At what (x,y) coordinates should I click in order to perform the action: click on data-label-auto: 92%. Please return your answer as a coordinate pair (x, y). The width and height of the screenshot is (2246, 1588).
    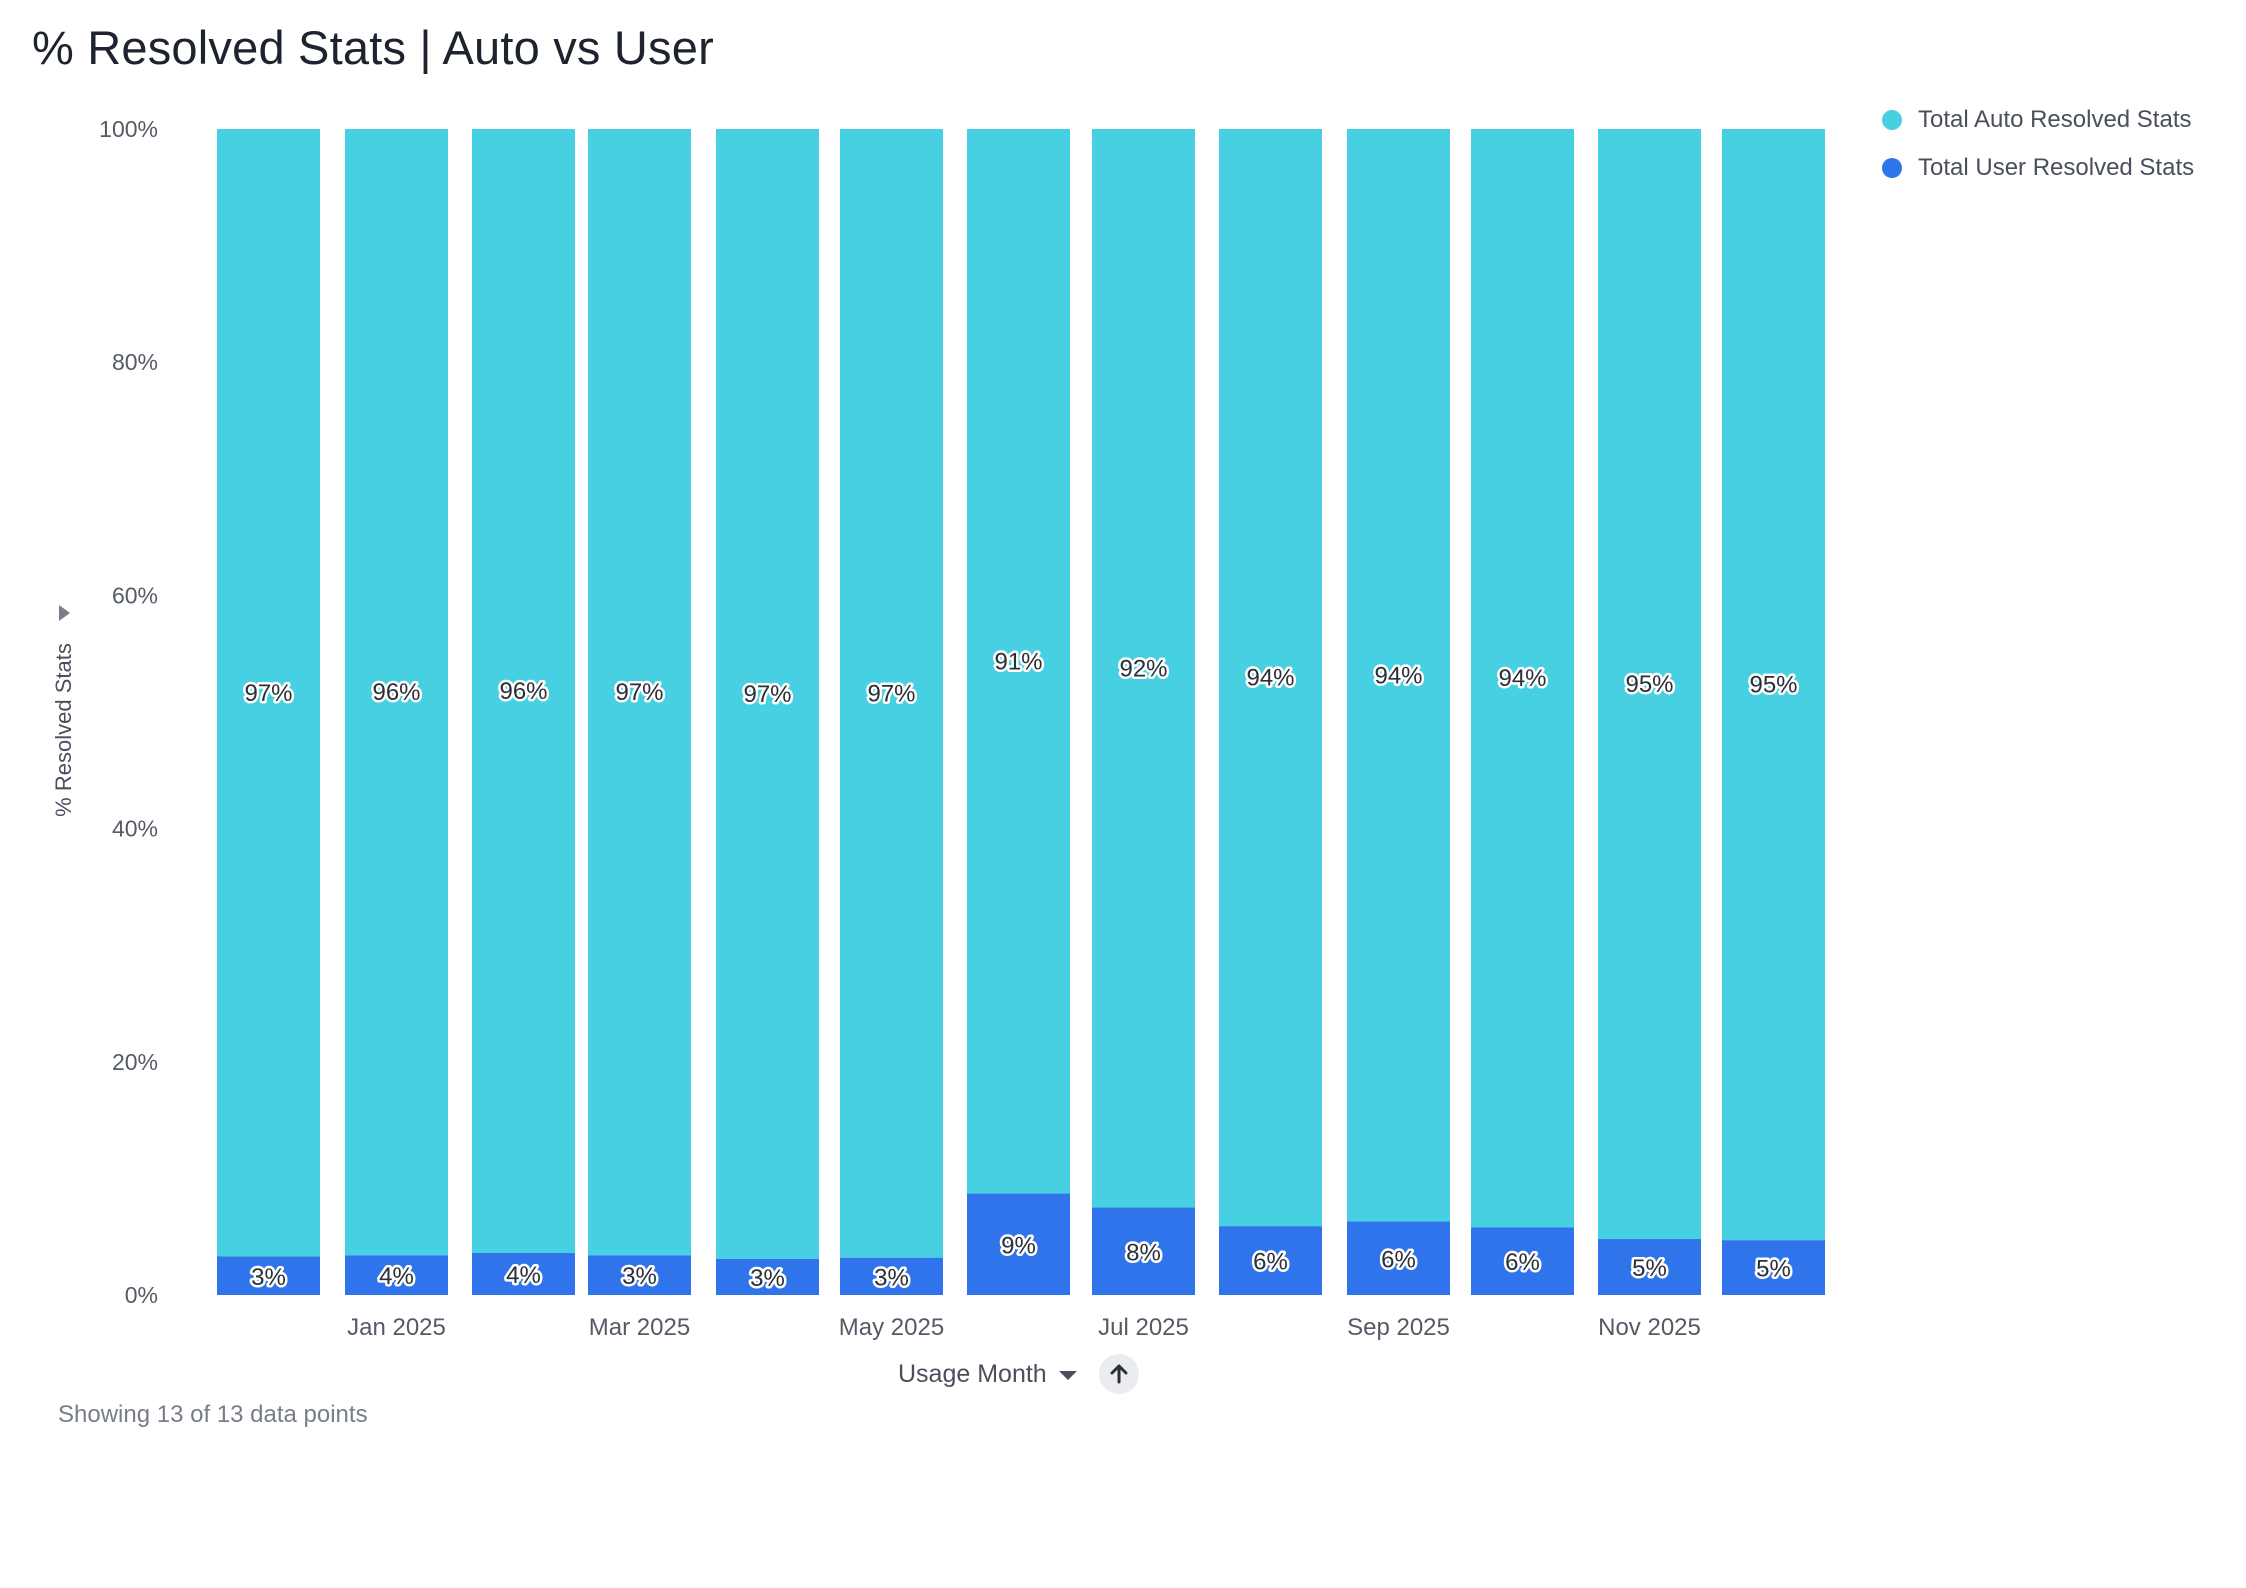
    Looking at the image, I should click on (1143, 668).